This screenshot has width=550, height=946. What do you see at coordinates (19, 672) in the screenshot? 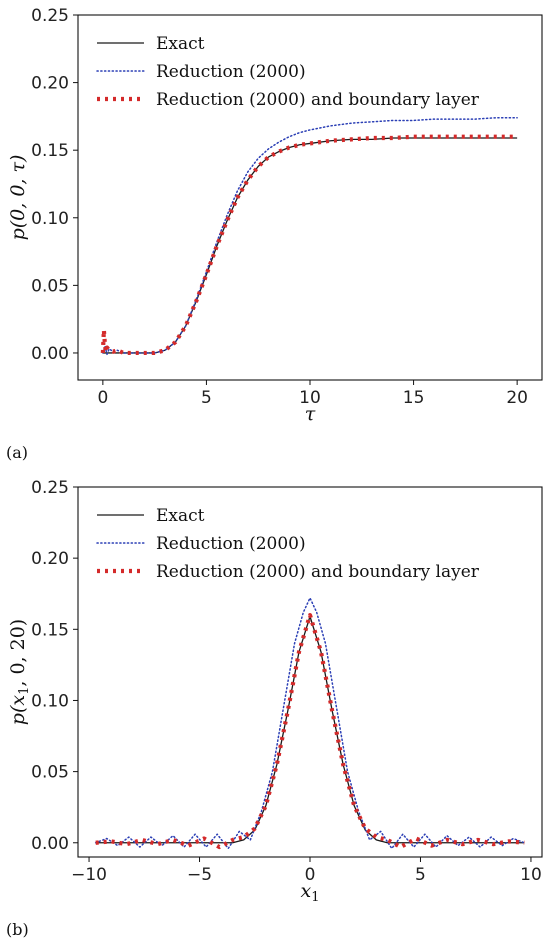
I see `y-axis-label: p(x1, 0, 20)` at bounding box center [19, 672].